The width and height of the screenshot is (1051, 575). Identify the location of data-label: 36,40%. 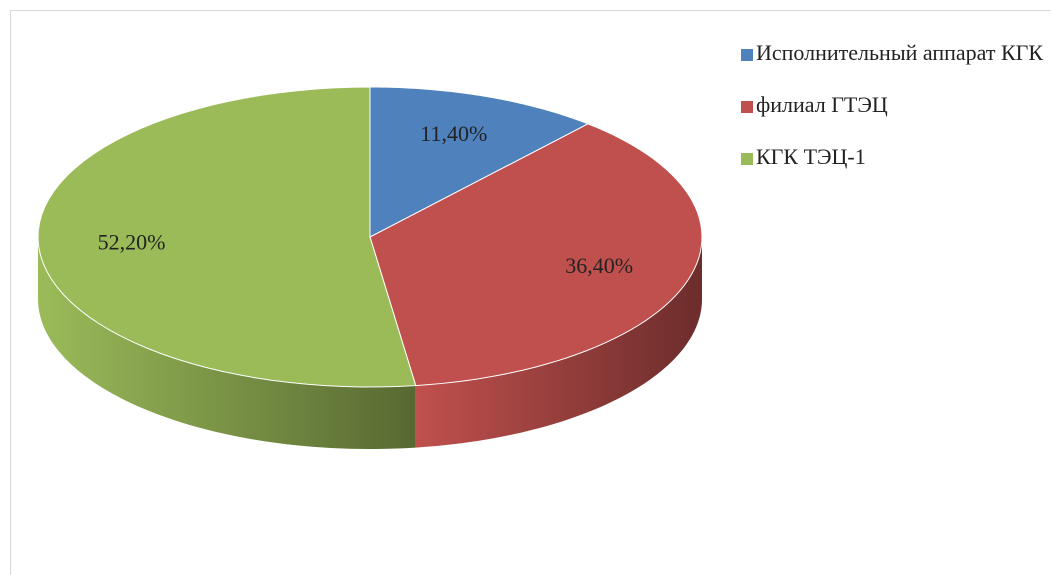
(599, 265).